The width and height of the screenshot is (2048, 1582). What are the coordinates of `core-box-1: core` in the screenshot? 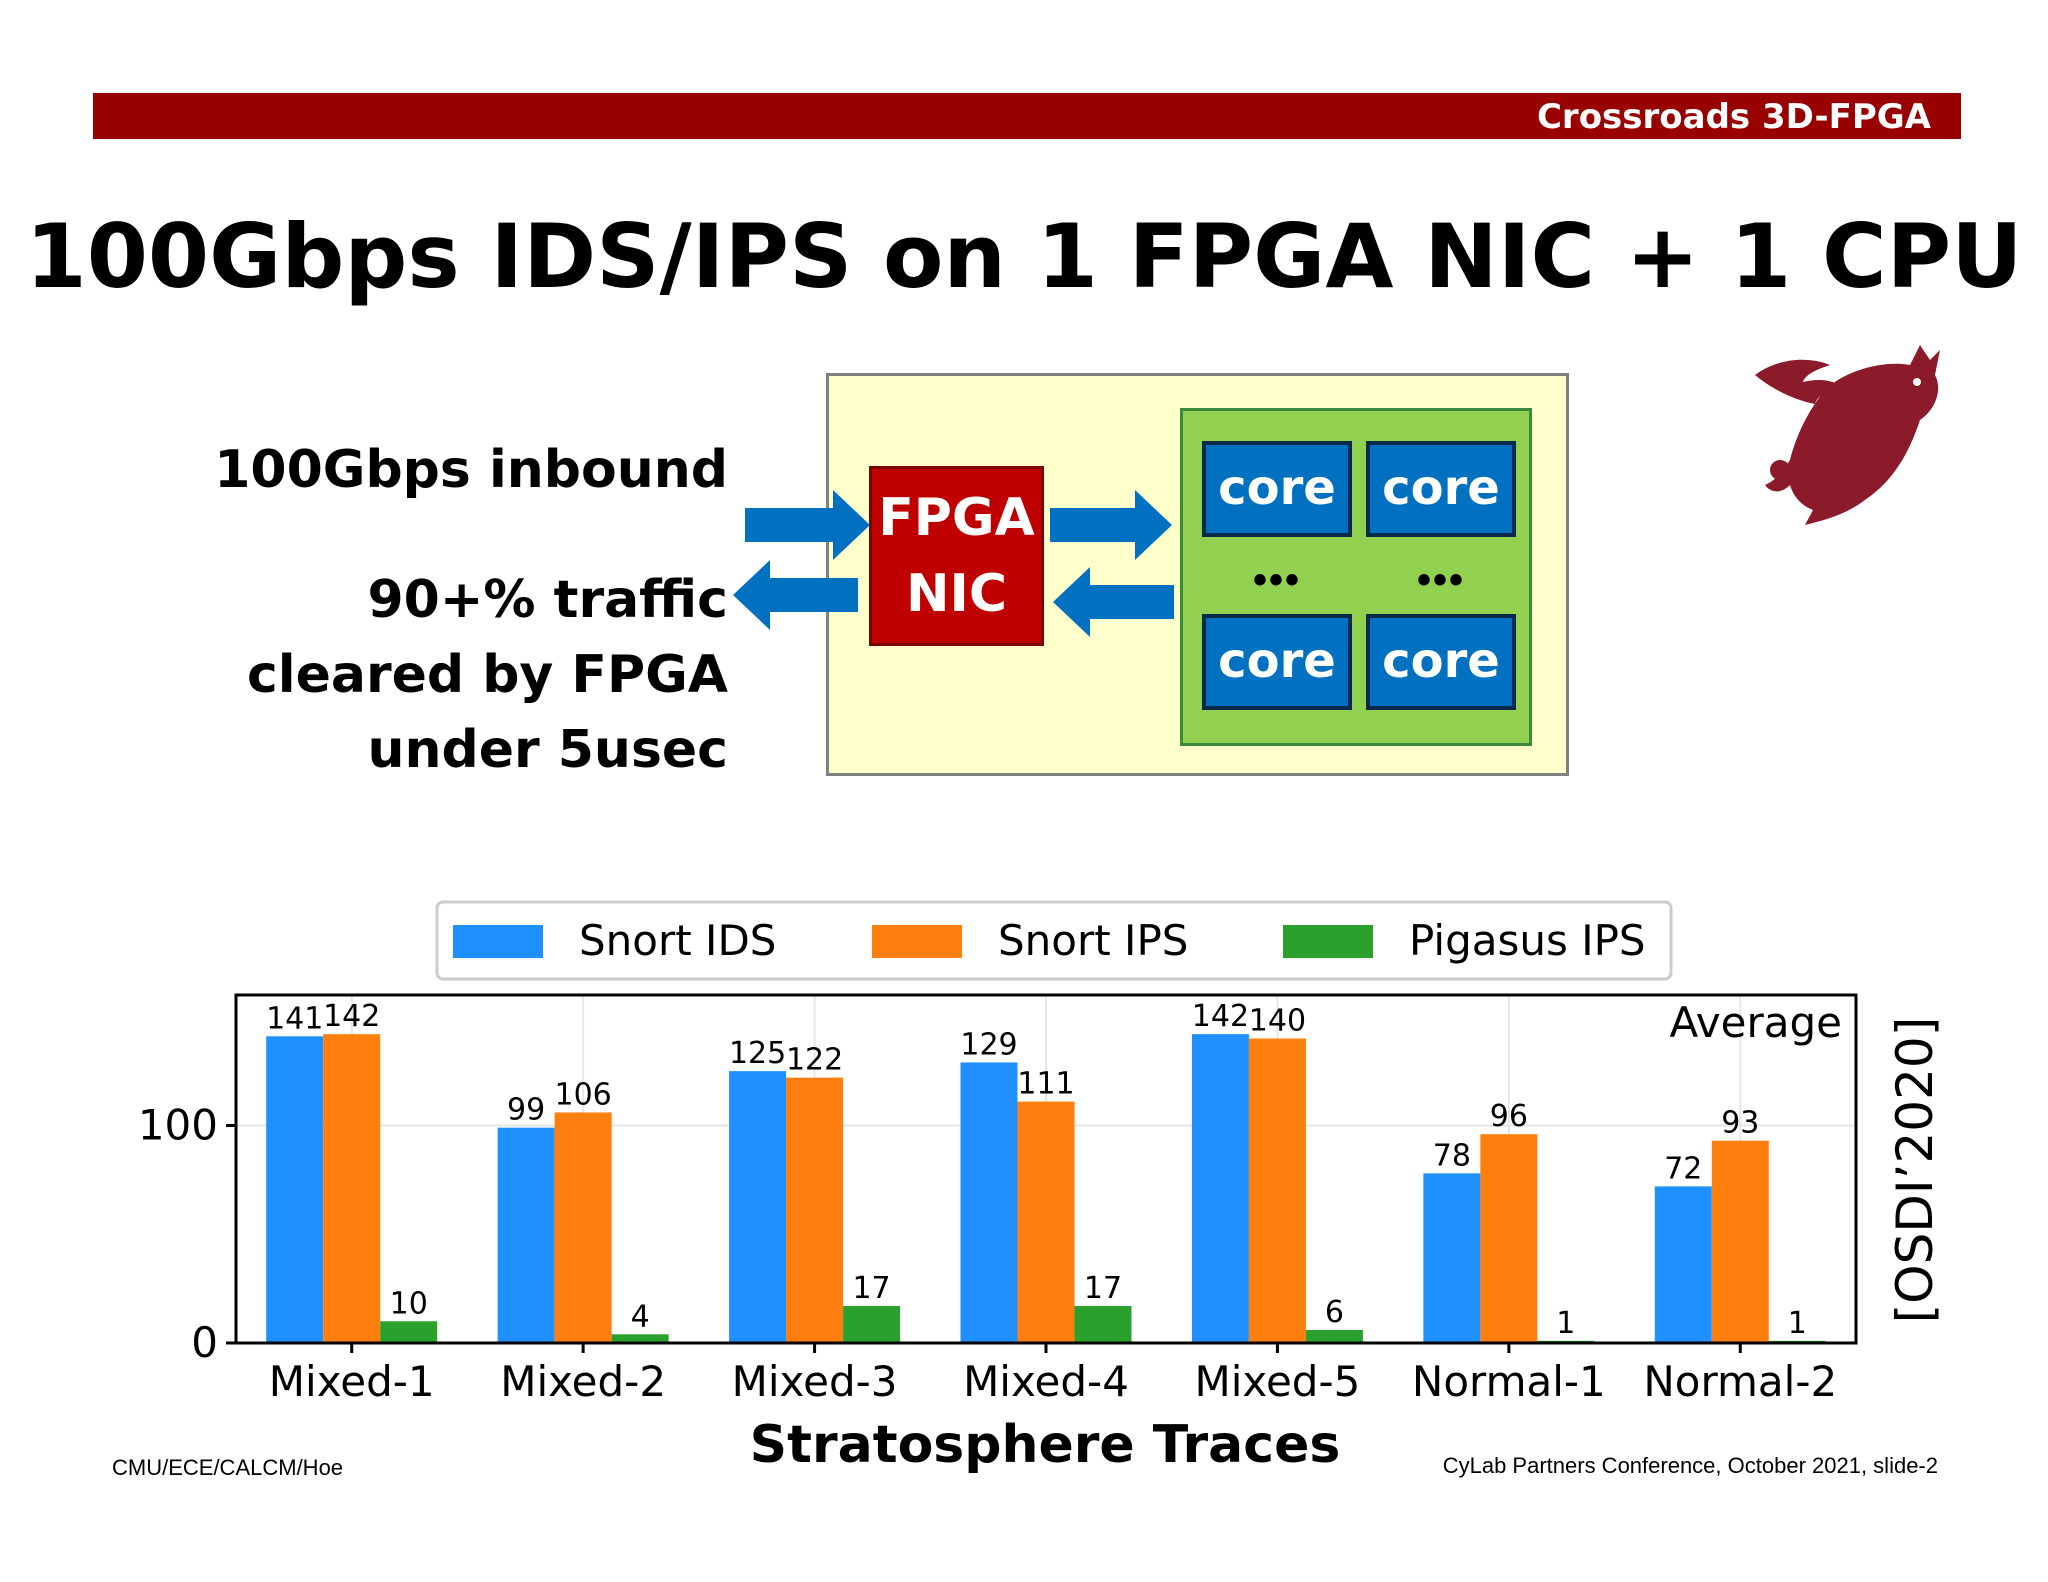 It's located at (1277, 489).